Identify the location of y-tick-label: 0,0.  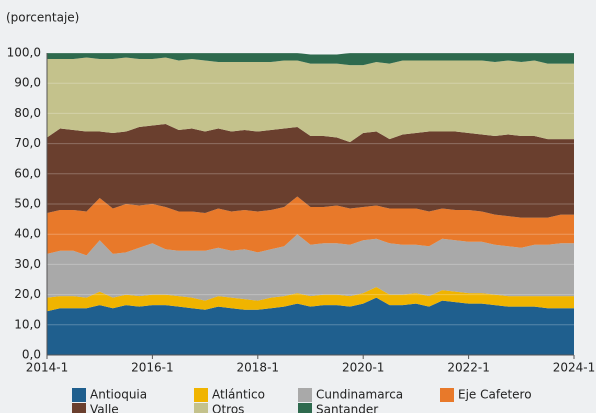
(31, 355).